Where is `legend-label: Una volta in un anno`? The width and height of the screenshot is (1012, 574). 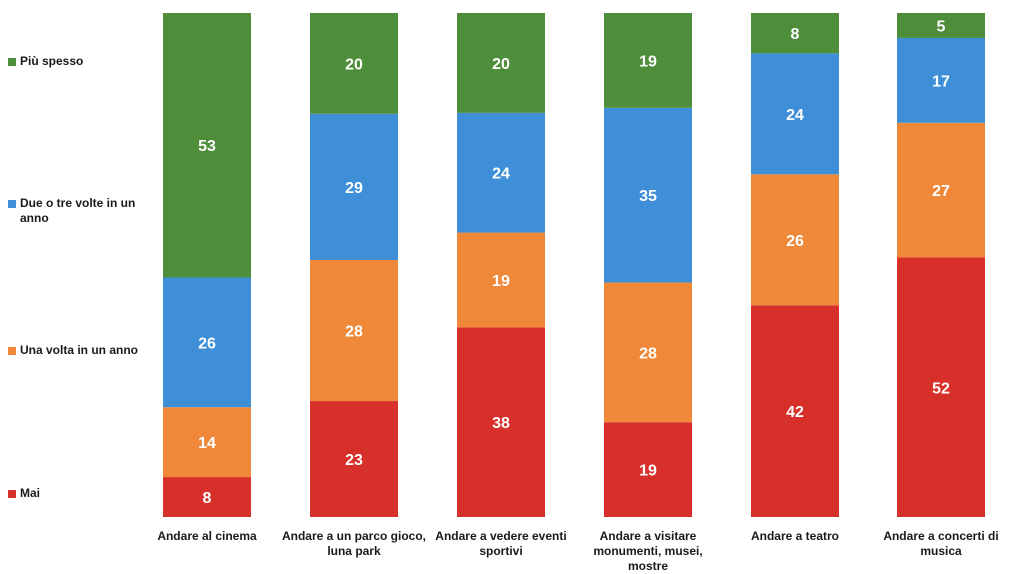 legend-label: Una volta in un anno is located at coordinates (79, 350).